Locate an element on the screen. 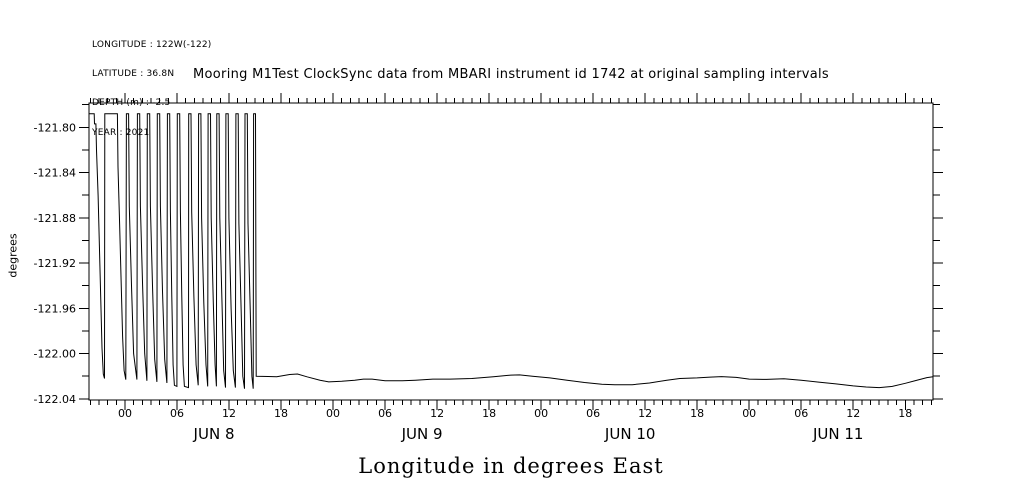 The width and height of the screenshot is (1009, 504). x-day-label: JUN 11 is located at coordinates (837, 434).